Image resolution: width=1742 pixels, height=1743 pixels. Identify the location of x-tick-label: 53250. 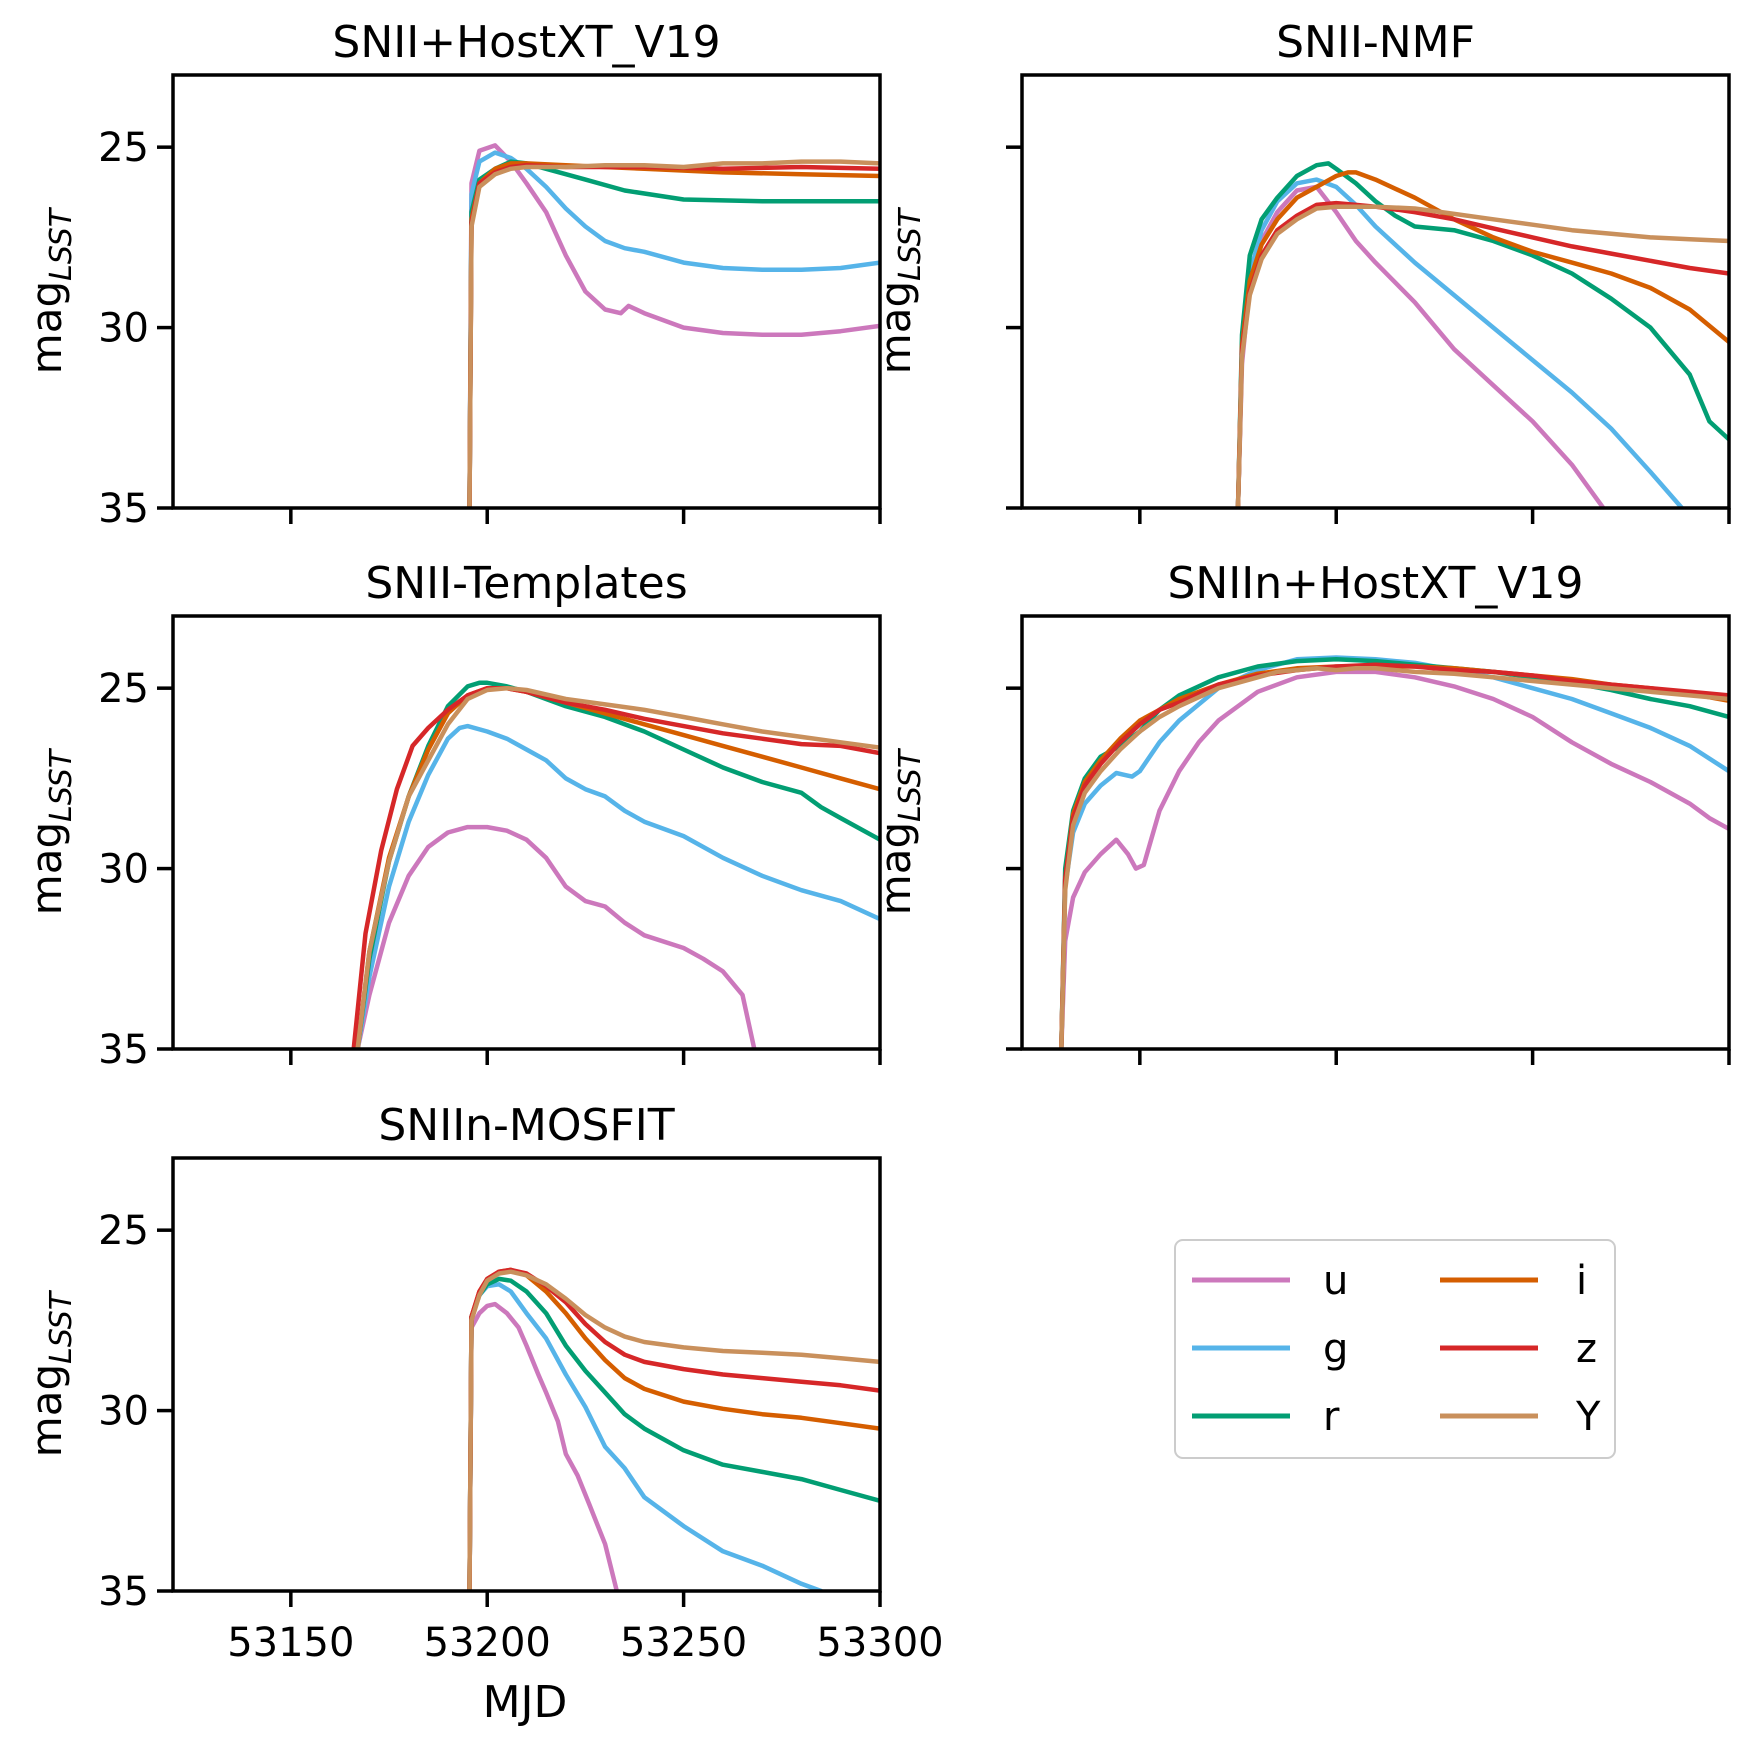
(683, 1643).